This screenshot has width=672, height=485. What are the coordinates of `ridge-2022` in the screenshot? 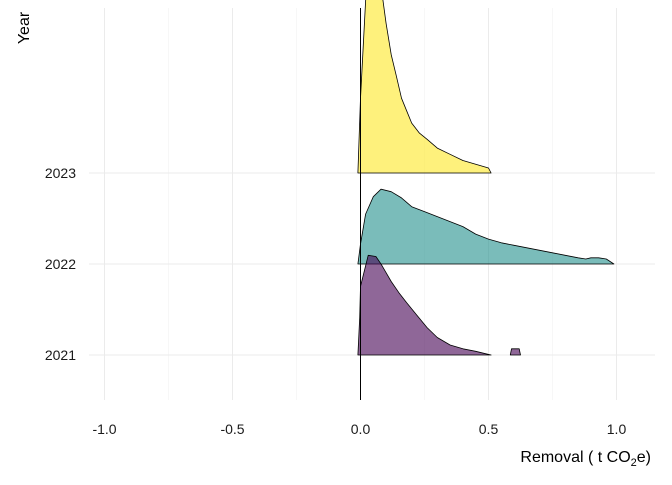 It's located at (486, 226).